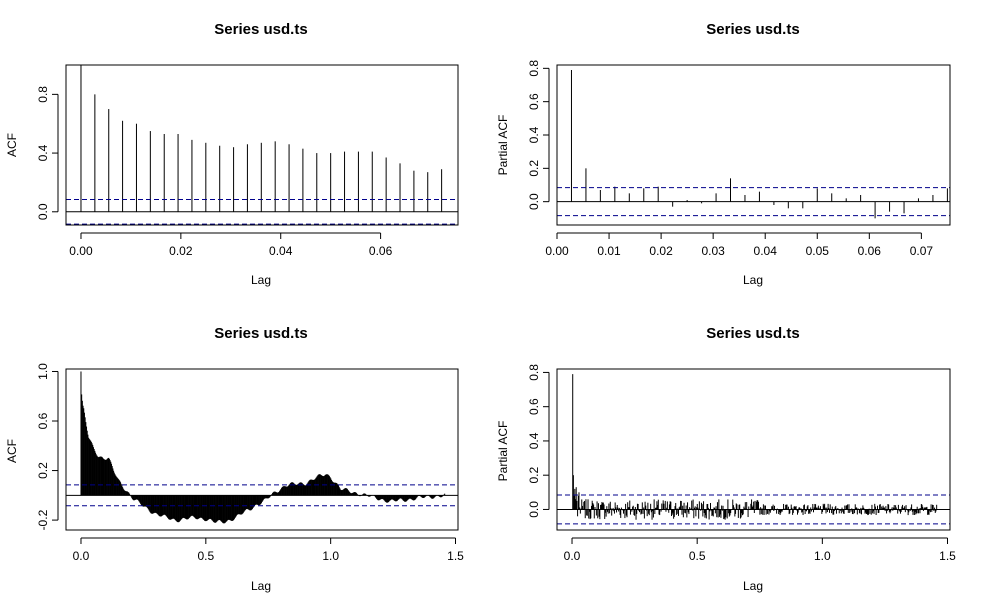 This screenshot has width=984, height=611. I want to click on plot-content: 0.00 0.02 0.04 0.06 0.0 0.4 0.8, so click(247, 161).